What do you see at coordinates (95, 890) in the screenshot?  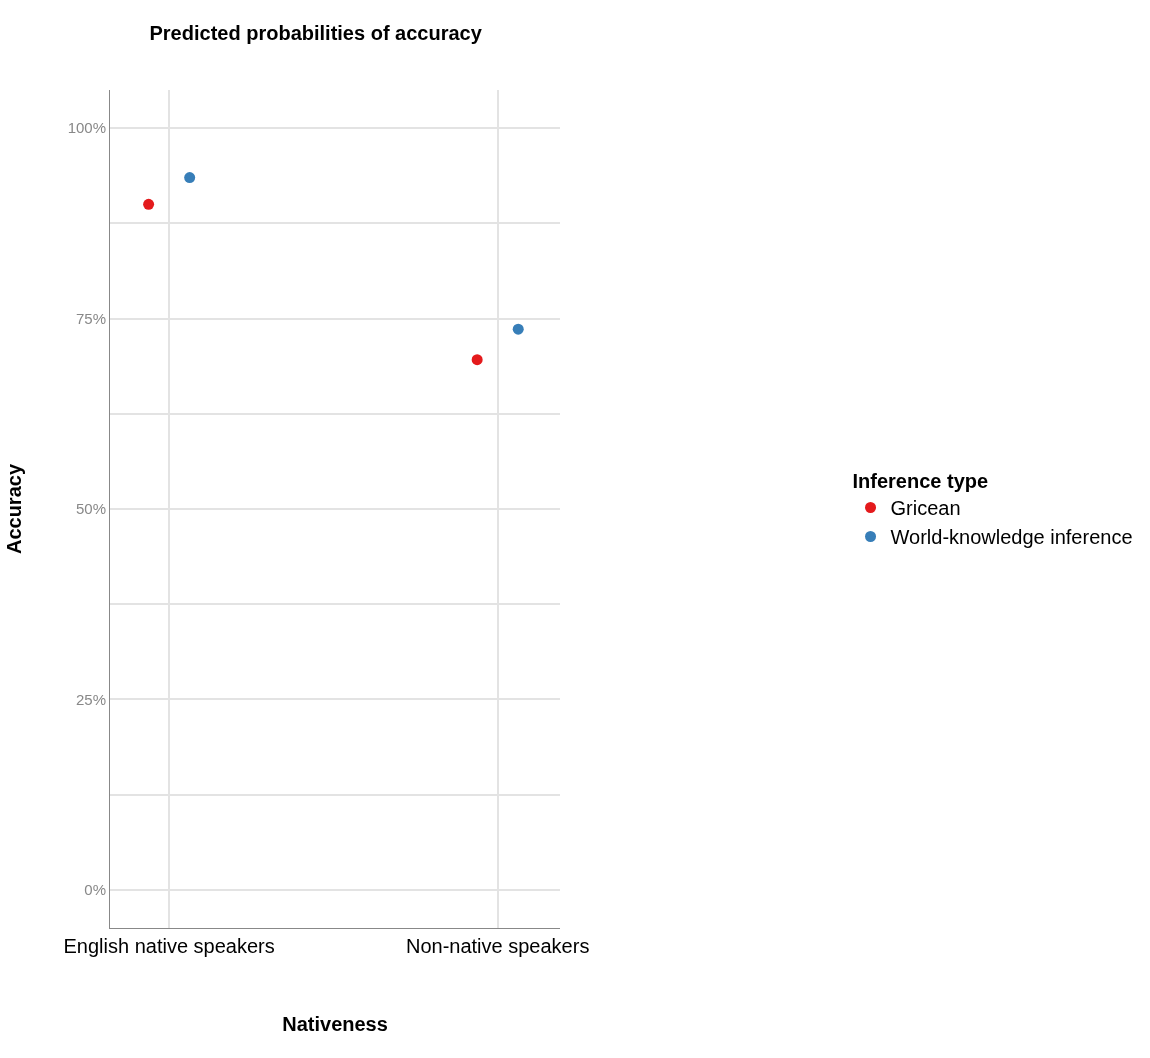 I see `y-tick-label: 0%` at bounding box center [95, 890].